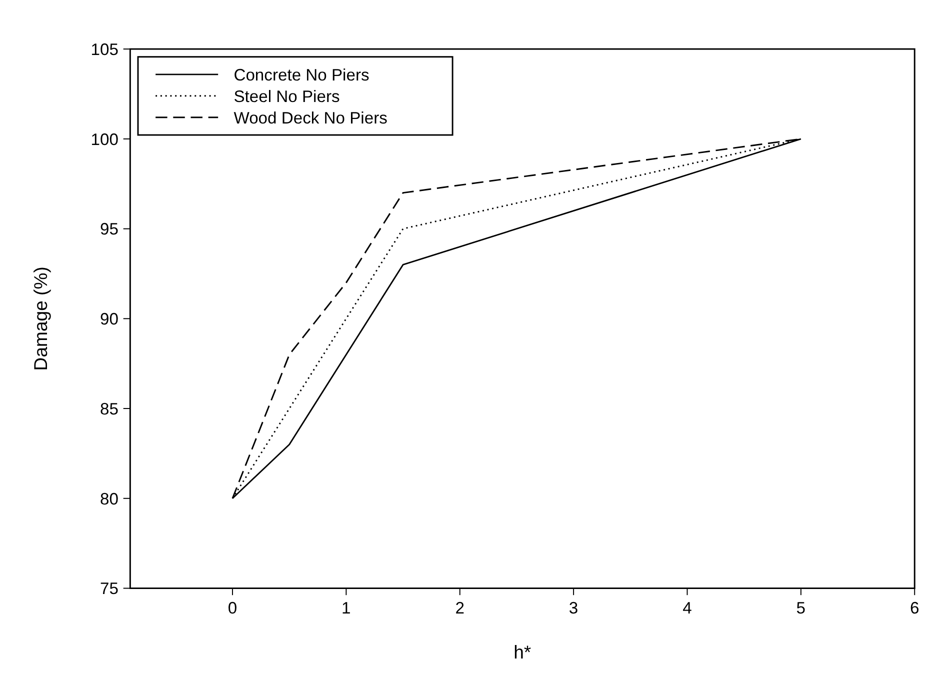 The height and width of the screenshot is (692, 951). I want to click on x-tick-label: 4, so click(687, 608).